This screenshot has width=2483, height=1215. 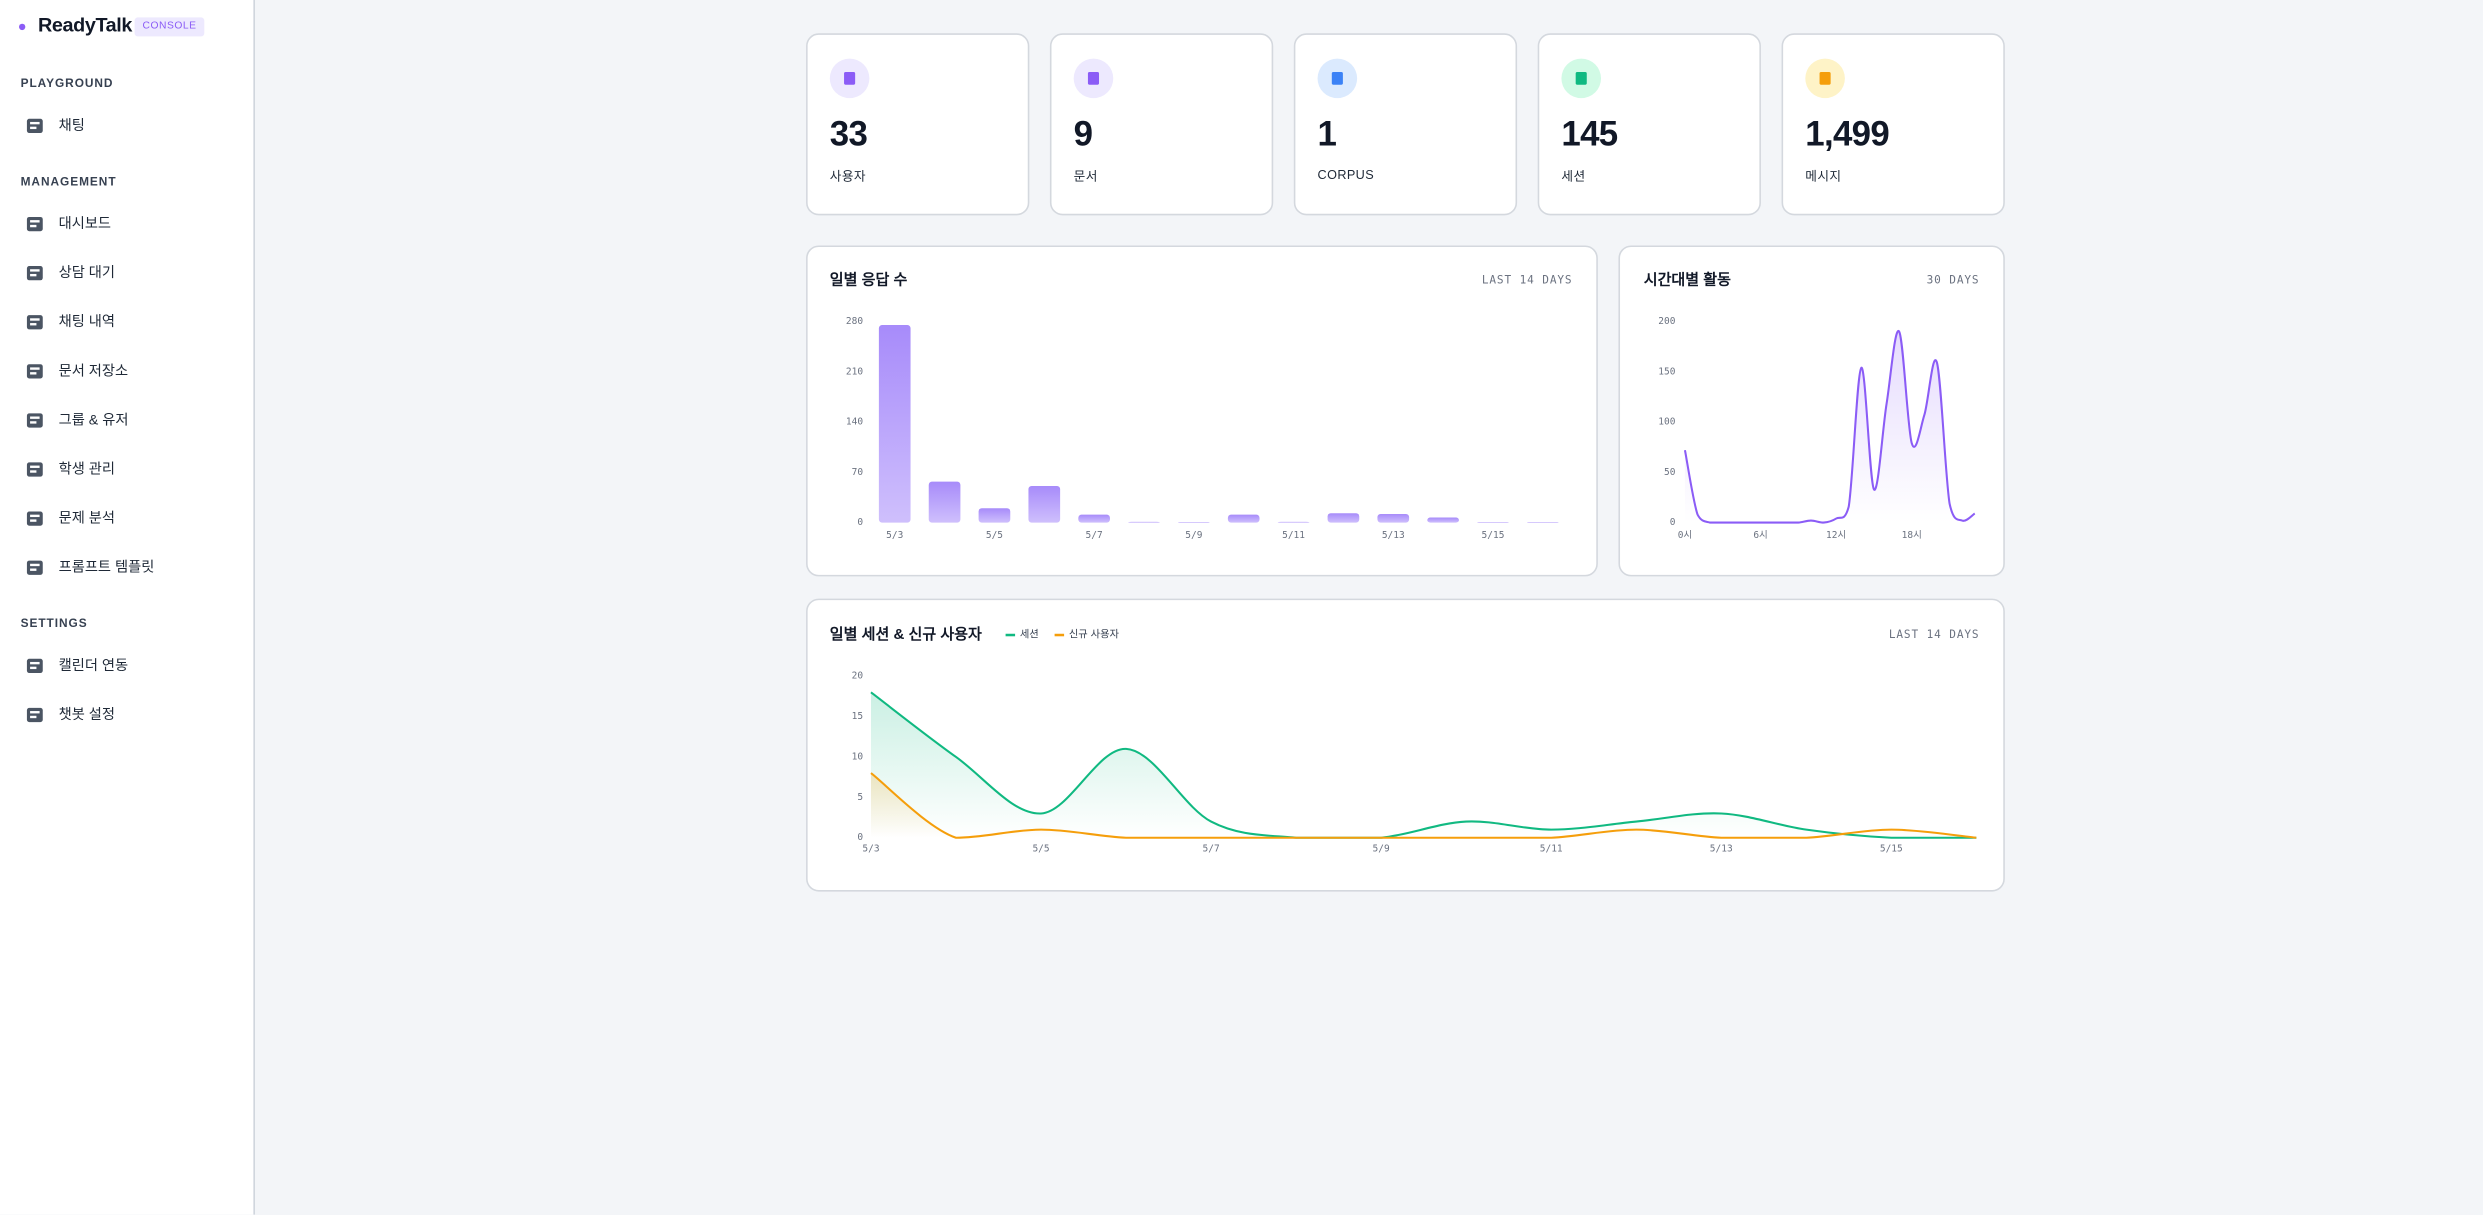 What do you see at coordinates (1405, 124) in the screenshot?
I see `stat-card: 1 CORPUS` at bounding box center [1405, 124].